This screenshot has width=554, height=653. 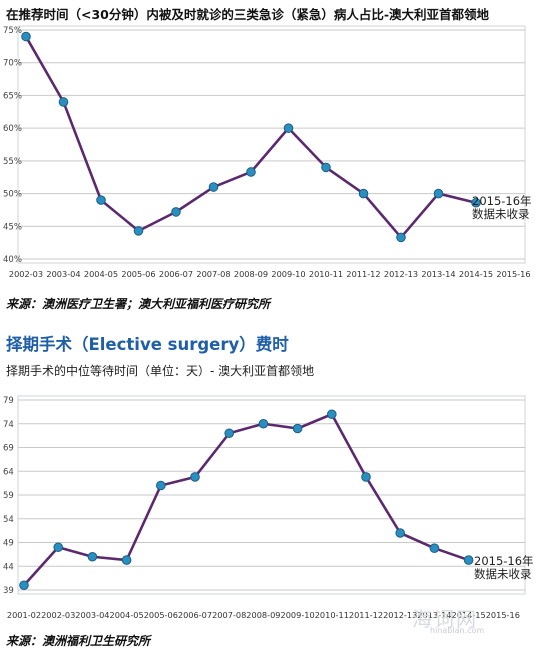 What do you see at coordinates (12, 31) in the screenshot?
I see `chart1-ytick-label: 75%` at bounding box center [12, 31].